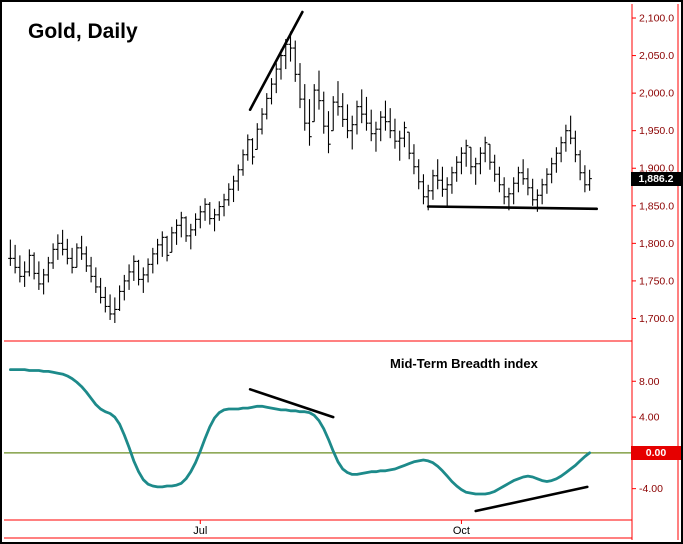 This screenshot has width=683, height=544. Describe the element at coordinates (461, 531) in the screenshot. I see `x-axis-tick-label: Oct` at that location.